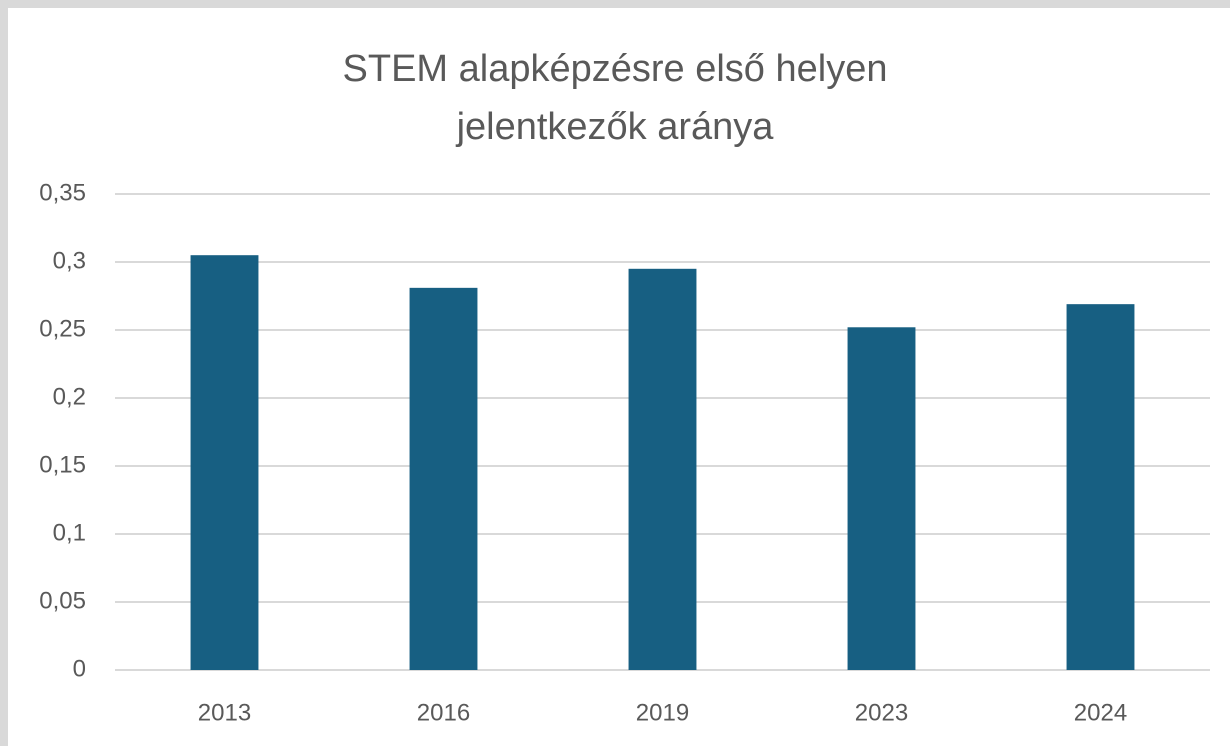 The height and width of the screenshot is (746, 1230). What do you see at coordinates (79, 668) in the screenshot?
I see `y-tick-label: 0` at bounding box center [79, 668].